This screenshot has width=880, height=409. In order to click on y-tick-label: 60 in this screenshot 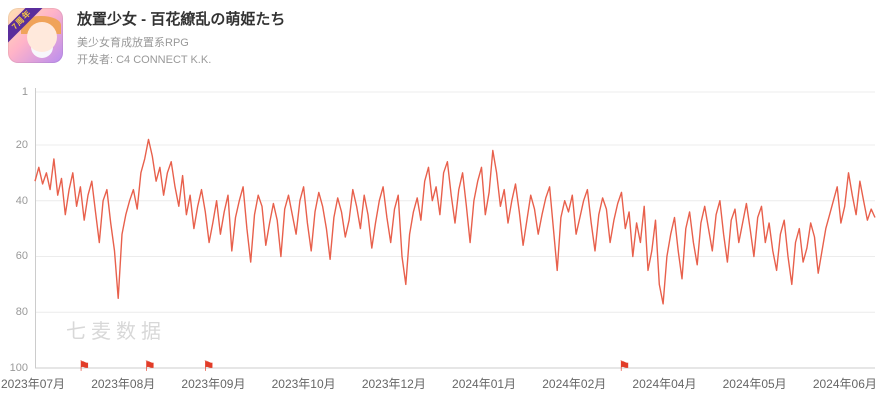, I will do `click(21, 256)`.